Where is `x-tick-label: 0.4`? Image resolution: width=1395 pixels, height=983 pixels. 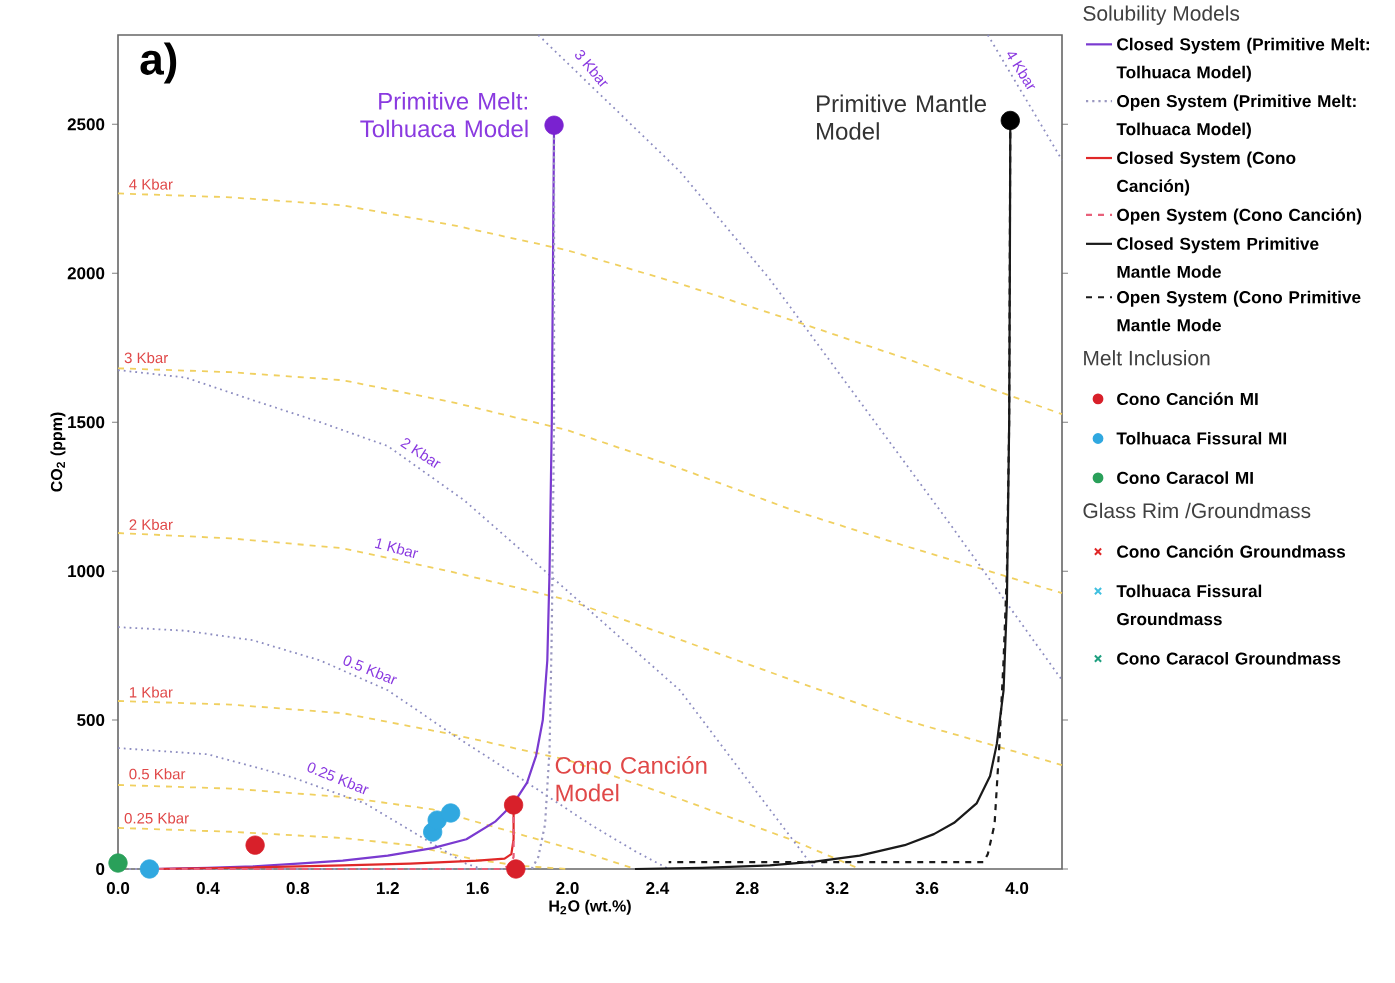 x-tick-label: 0.4 is located at coordinates (208, 888).